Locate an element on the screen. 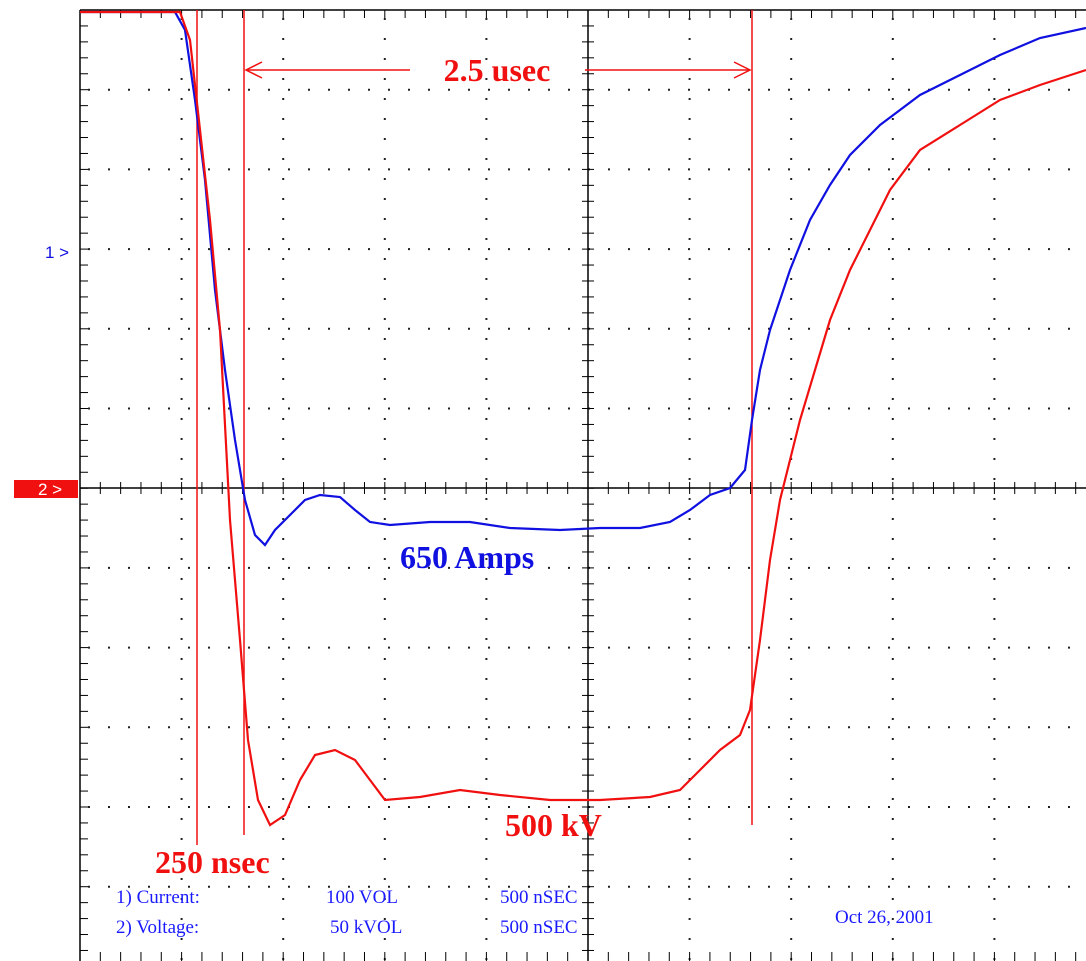 The width and height of the screenshot is (1086, 961). channel-marker: 2 > is located at coordinates (50, 489).